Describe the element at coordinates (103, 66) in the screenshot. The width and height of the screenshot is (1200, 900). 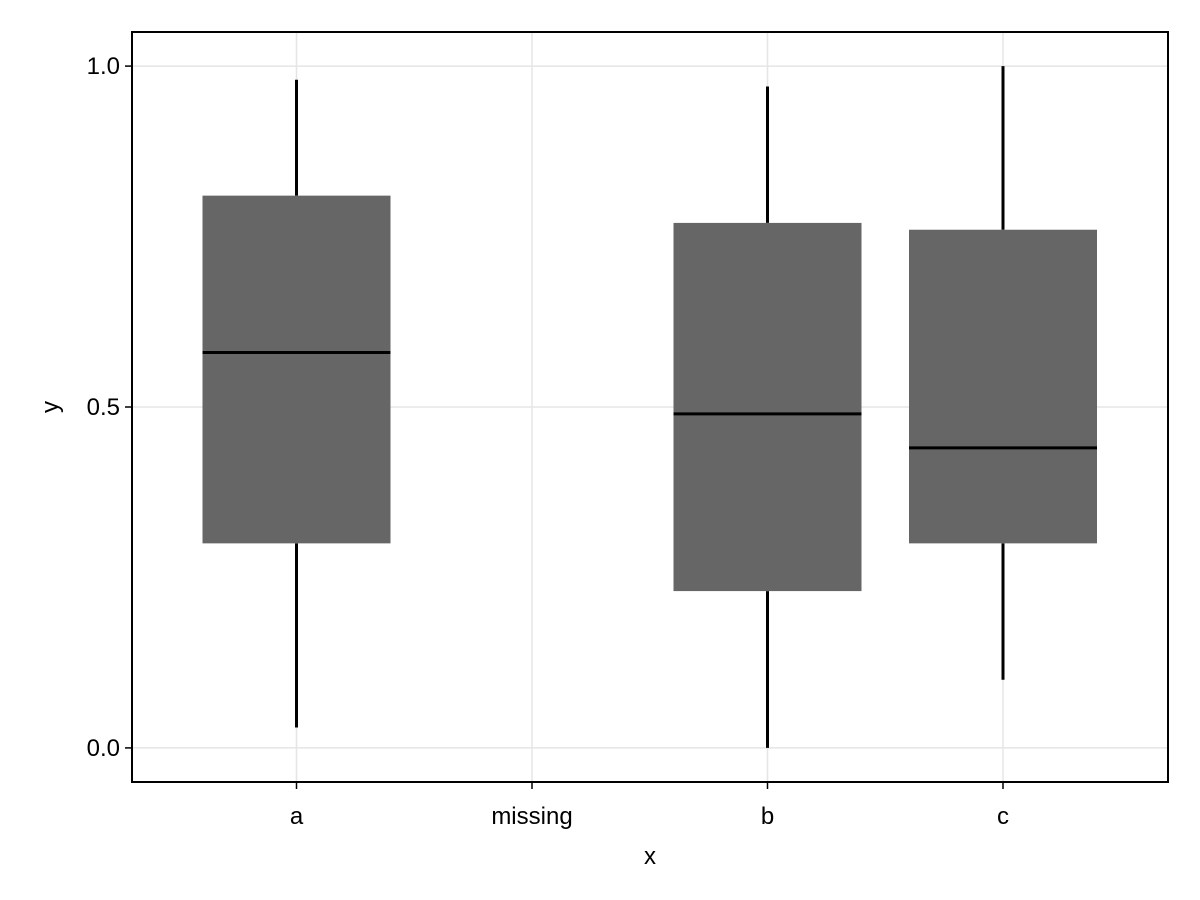
I see `y-tick-label: 1.0` at that location.